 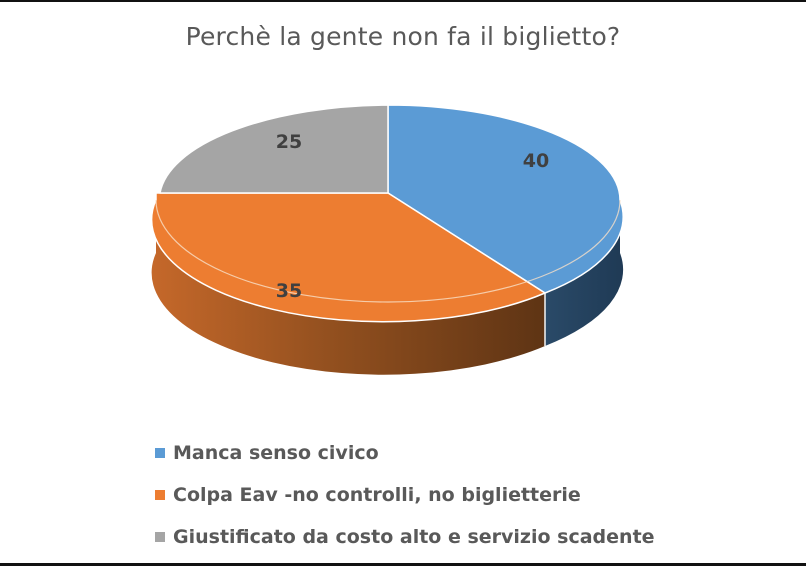 What do you see at coordinates (289, 291) in the screenshot?
I see `data-label-orange: 35` at bounding box center [289, 291].